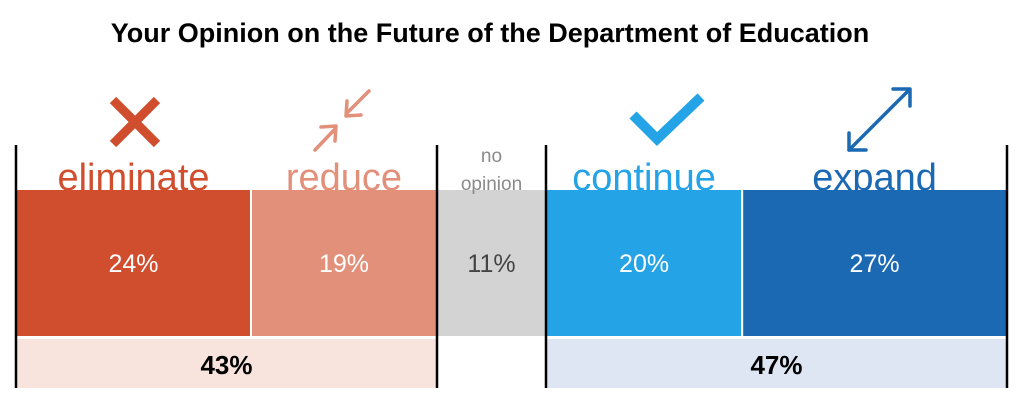  I want to click on category-label-no-opinion-line2: opinion, so click(491, 184).